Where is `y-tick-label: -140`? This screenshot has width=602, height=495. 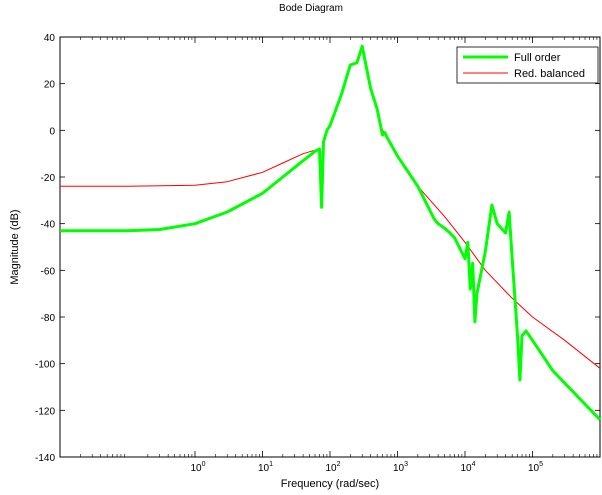 y-tick-label: -140 is located at coordinates (45, 458).